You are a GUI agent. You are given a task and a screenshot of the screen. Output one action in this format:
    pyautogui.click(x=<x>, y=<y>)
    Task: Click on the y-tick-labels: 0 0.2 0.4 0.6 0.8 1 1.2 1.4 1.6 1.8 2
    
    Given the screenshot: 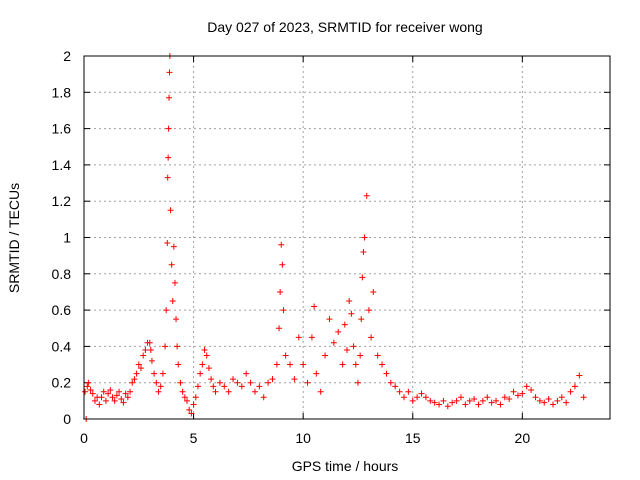 What is the action you would take?
    pyautogui.click(x=62, y=237)
    